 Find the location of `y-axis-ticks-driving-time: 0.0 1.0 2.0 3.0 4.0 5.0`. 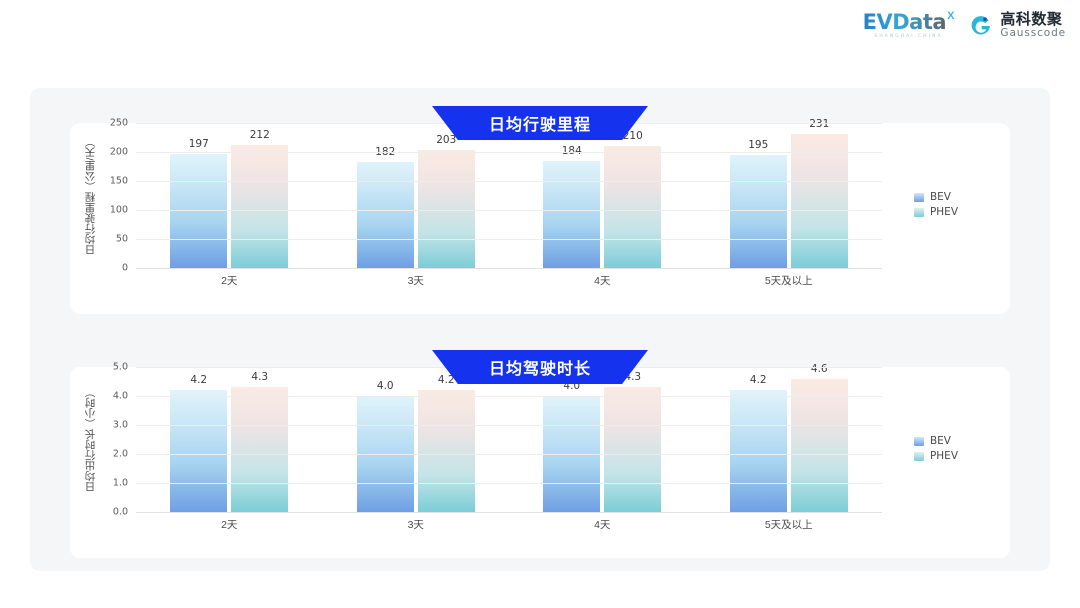

y-axis-ticks-driving-time: 0.0 1.0 2.0 3.0 4.0 5.0 is located at coordinates (114, 440).